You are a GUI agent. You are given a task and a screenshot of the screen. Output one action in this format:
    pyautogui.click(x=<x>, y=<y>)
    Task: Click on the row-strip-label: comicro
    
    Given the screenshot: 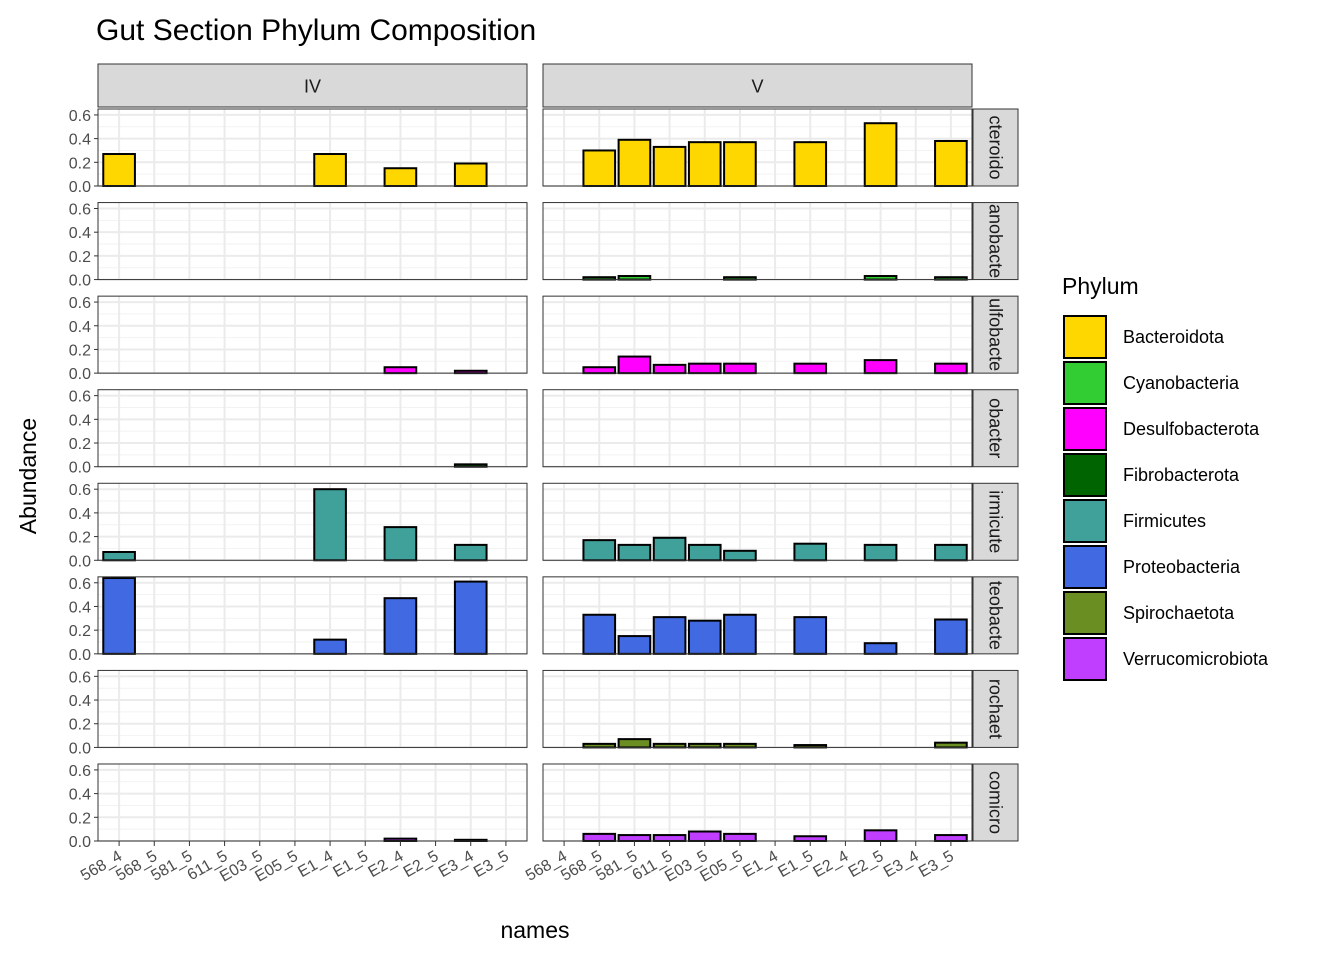 What is the action you would take?
    pyautogui.click(x=996, y=802)
    